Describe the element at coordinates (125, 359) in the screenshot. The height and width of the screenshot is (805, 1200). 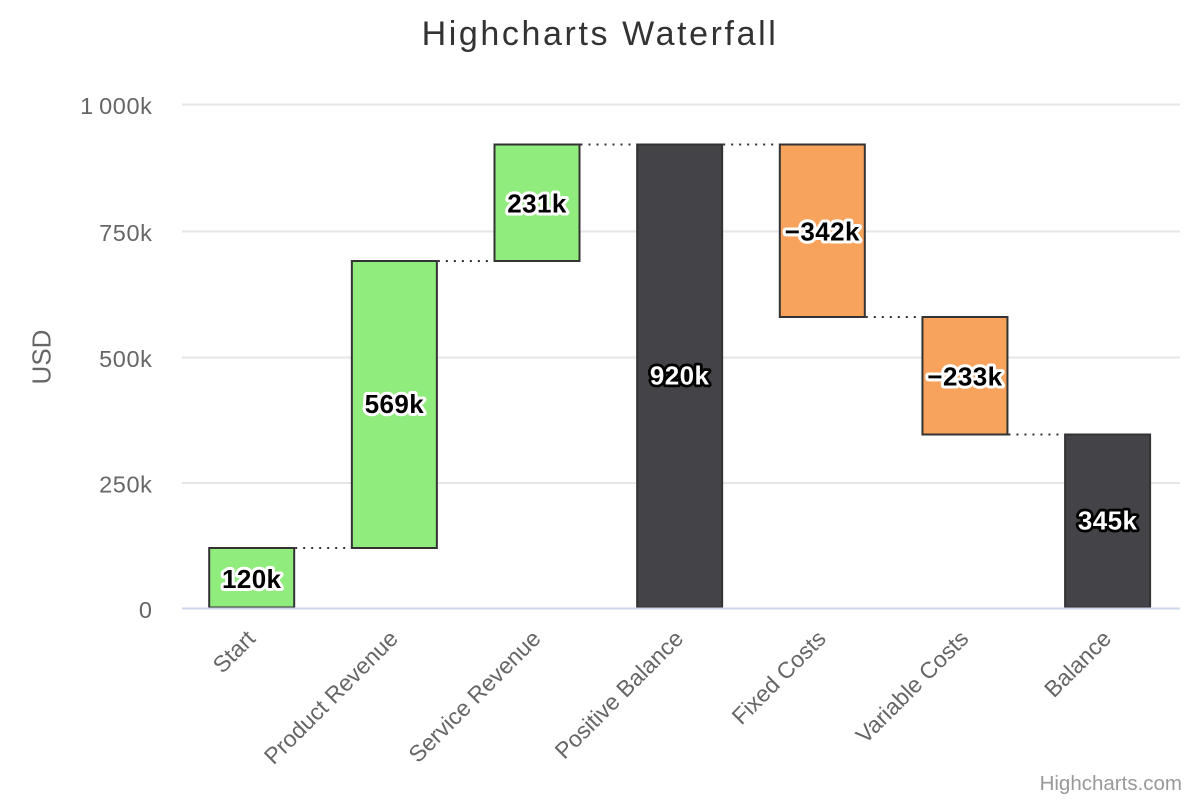
I see `svg-text: 500k` at that location.